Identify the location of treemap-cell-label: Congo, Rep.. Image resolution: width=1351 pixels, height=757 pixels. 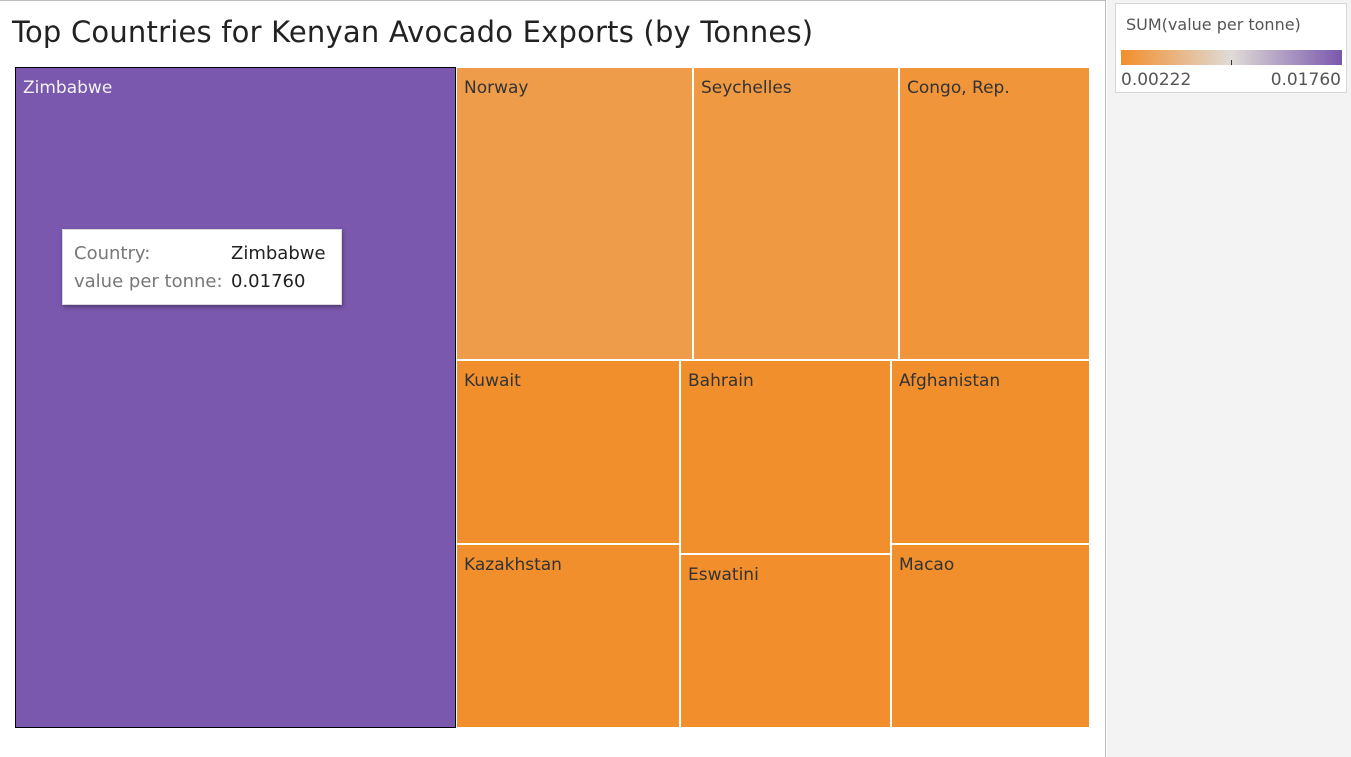
(958, 88).